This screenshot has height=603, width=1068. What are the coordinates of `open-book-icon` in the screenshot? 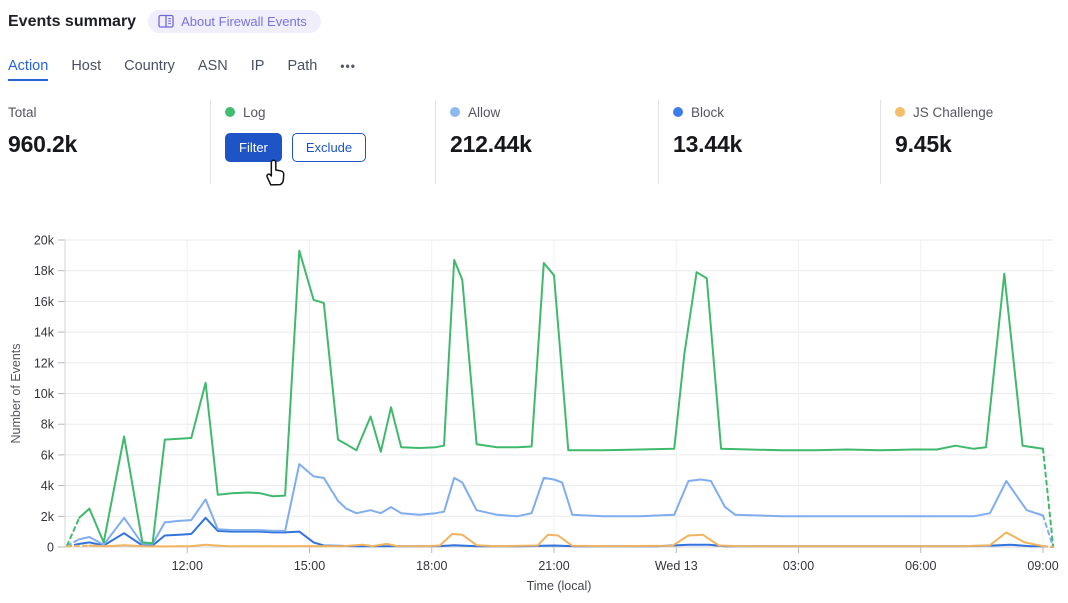 It's located at (166, 21).